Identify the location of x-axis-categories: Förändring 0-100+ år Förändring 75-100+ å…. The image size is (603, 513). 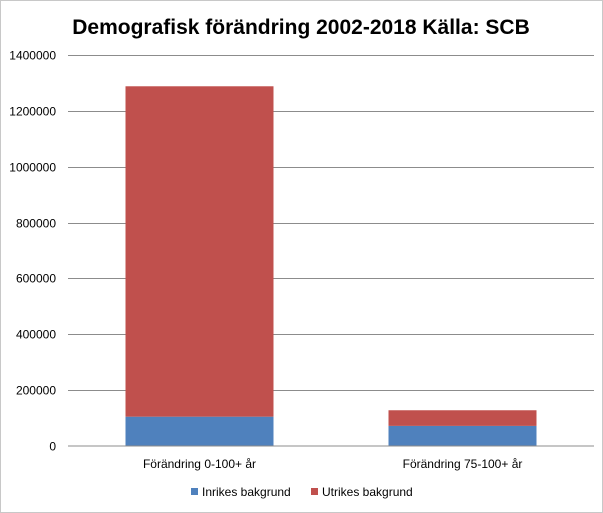
(332, 464).